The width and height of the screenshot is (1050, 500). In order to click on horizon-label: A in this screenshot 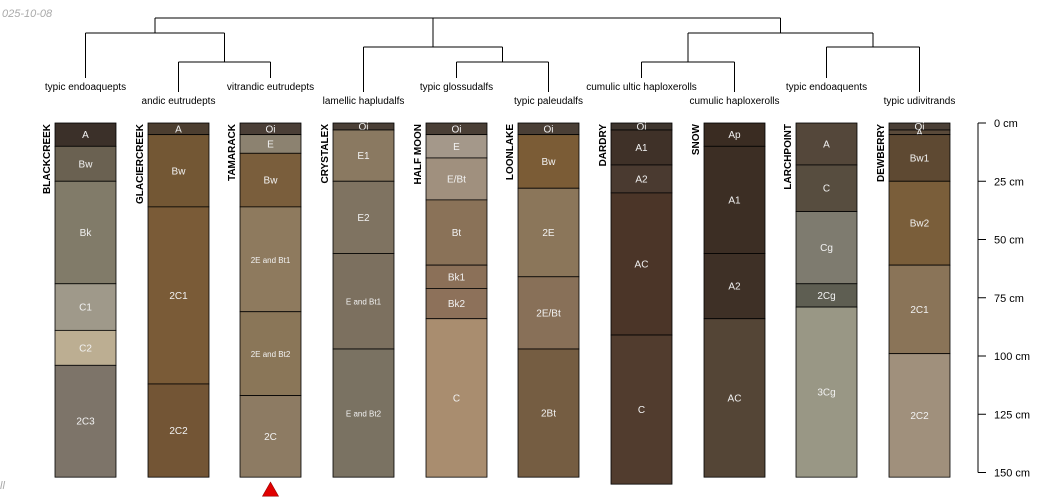, I will do `click(826, 144)`.